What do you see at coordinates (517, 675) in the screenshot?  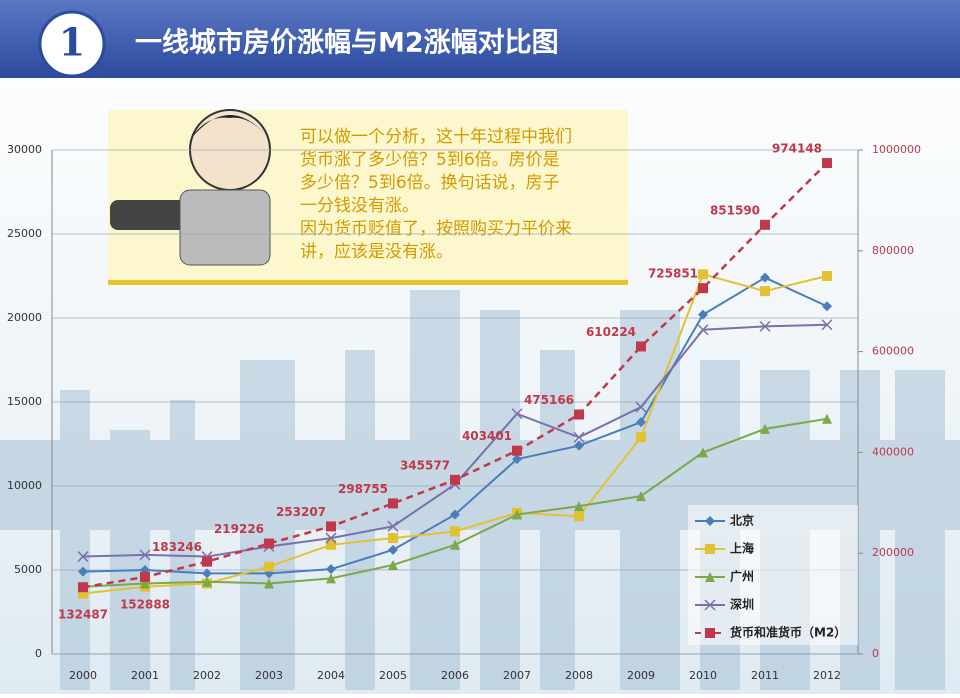 I see `x-tick-label: 2007` at bounding box center [517, 675].